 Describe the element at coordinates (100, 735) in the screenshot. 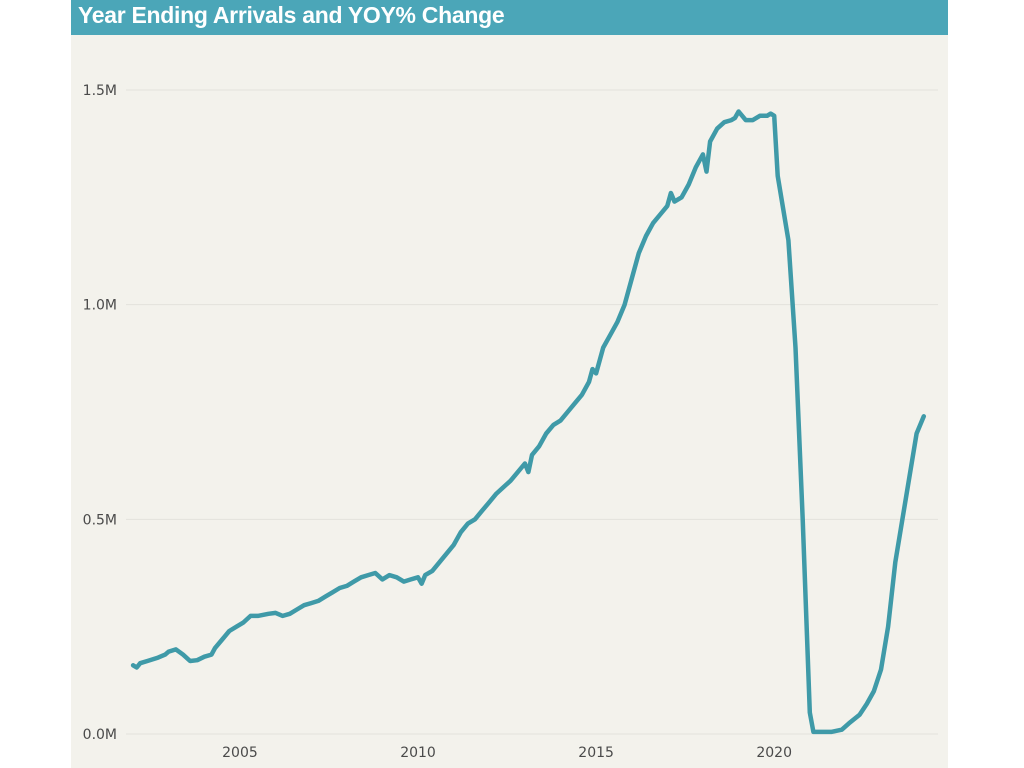

I see `y-tick-label: 0.0M` at that location.